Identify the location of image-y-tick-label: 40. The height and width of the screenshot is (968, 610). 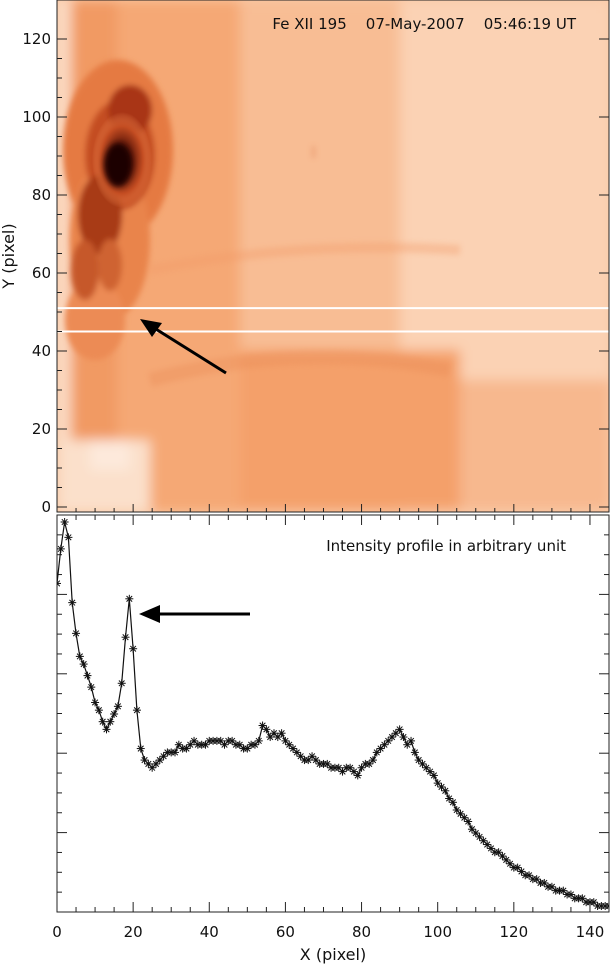
(41, 351).